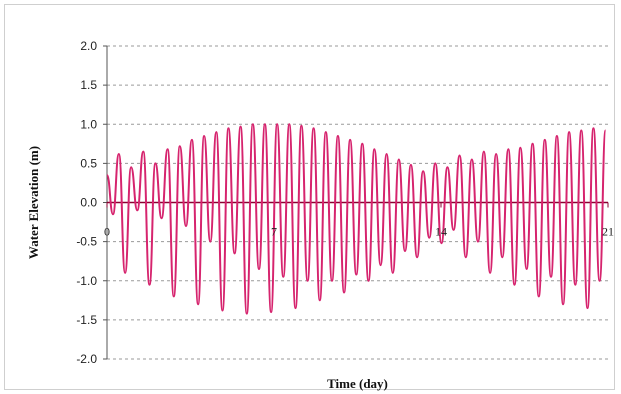  What do you see at coordinates (86, 242) in the screenshot?
I see `y-tick-label: -0.5` at bounding box center [86, 242].